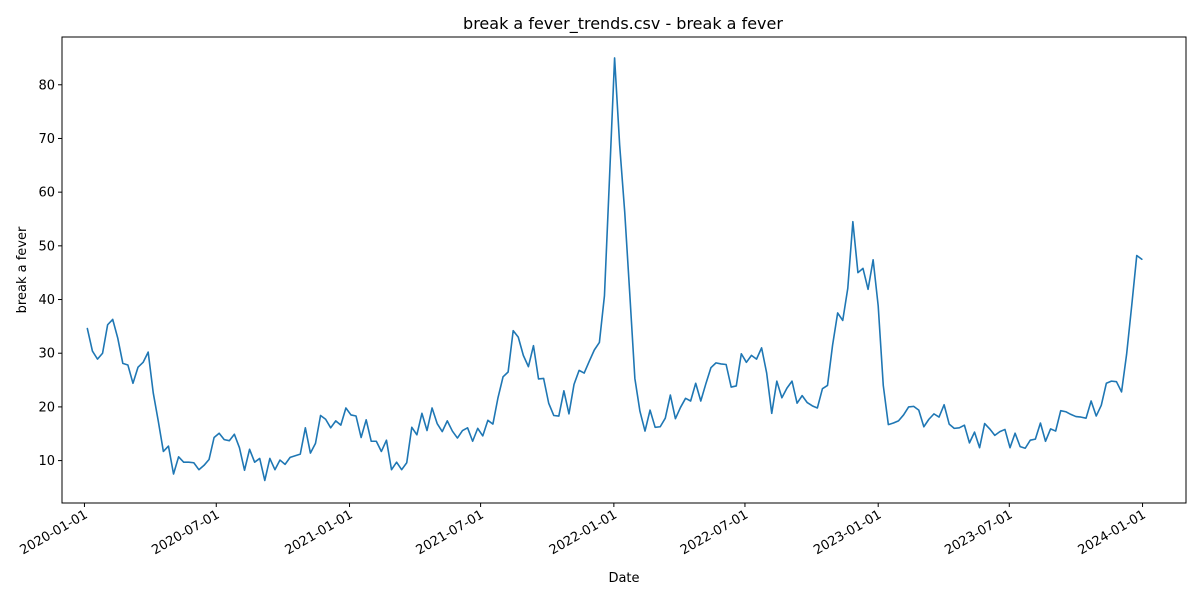 The height and width of the screenshot is (604, 1200). Describe the element at coordinates (46, 461) in the screenshot. I see `y-tick-label: 10` at that location.